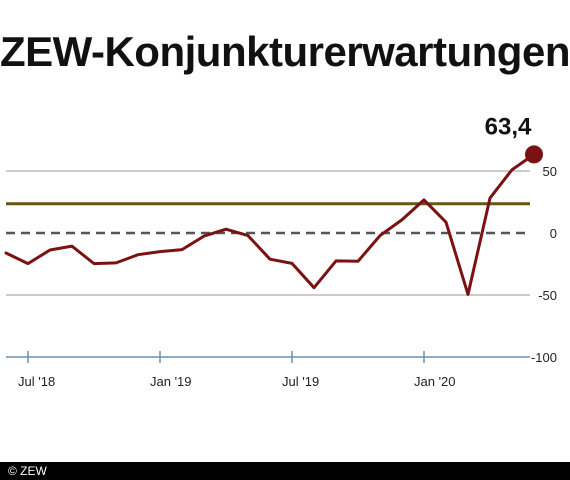  I want to click on reference-lines, so click(268, 218).